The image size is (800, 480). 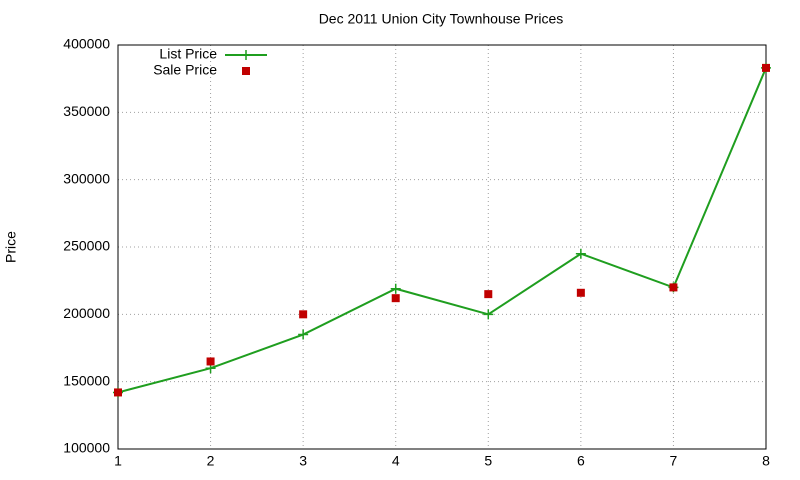 What do you see at coordinates (185, 70) in the screenshot?
I see `legend-label: Sale Price` at bounding box center [185, 70].